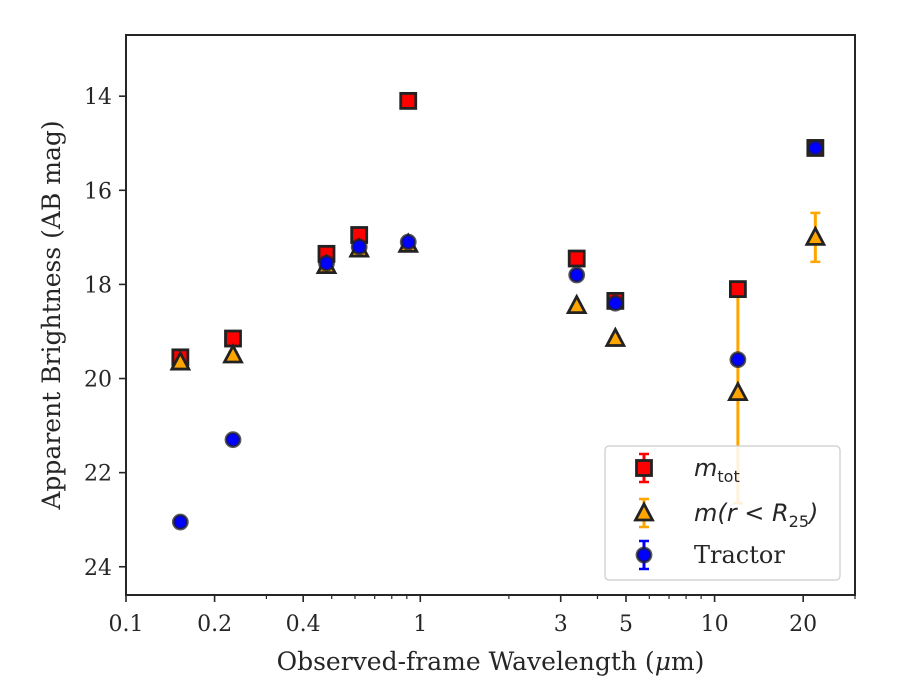 The image size is (900, 700). Describe the element at coordinates (303, 624) in the screenshot. I see `x-tick-label: 0.4` at that location.